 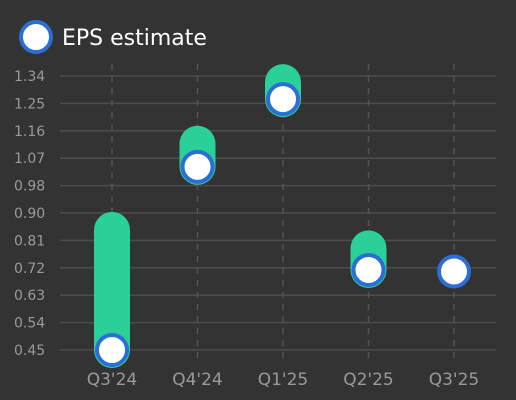 I want to click on y-tick-label: 0.90, so click(x=29, y=214).